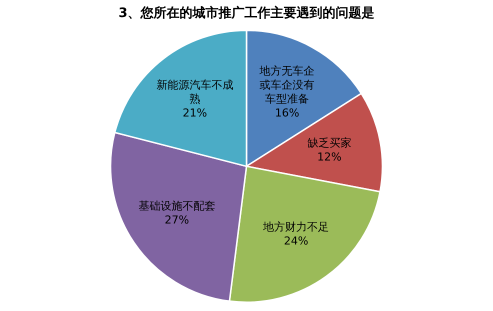 The width and height of the screenshot is (493, 311). Describe the element at coordinates (287, 113) in the screenshot. I see `data-label: 16%` at that location.